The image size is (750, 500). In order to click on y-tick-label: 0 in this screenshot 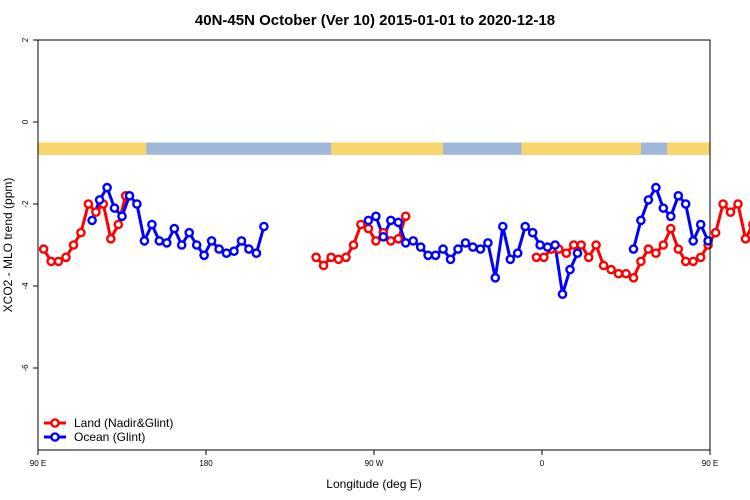, I will do `click(25, 121)`.